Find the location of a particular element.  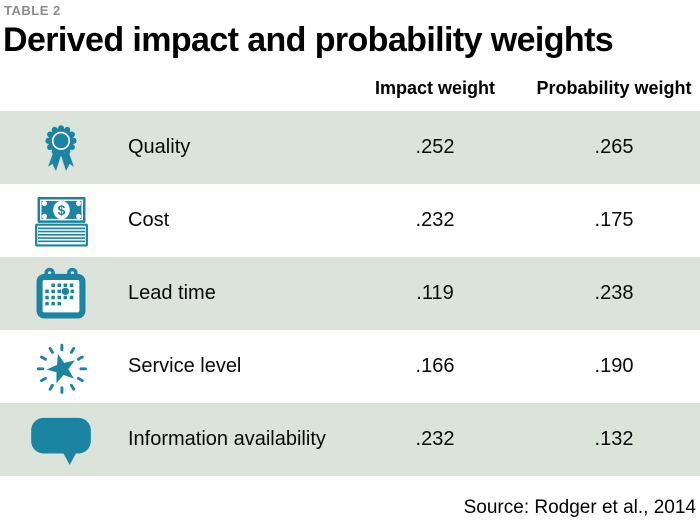

column-header-probability: Probability weight is located at coordinates (614, 88).